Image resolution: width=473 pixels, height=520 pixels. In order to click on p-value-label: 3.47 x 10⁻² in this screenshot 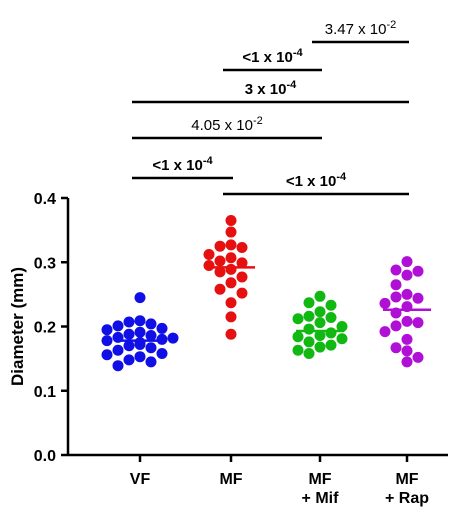, I will do `click(361, 28)`.